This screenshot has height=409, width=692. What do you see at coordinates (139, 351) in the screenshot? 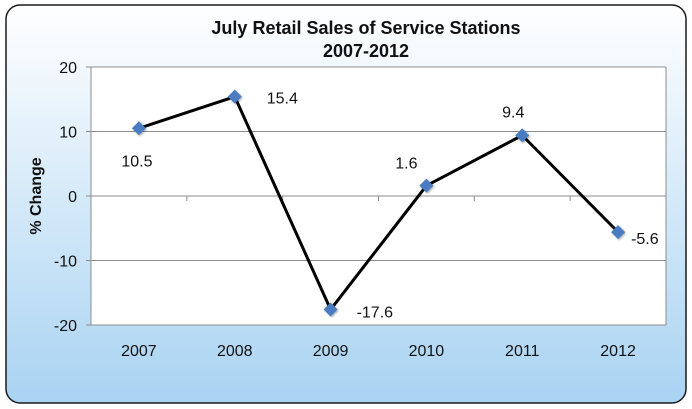
I see `x-tick-label: 2007` at bounding box center [139, 351].